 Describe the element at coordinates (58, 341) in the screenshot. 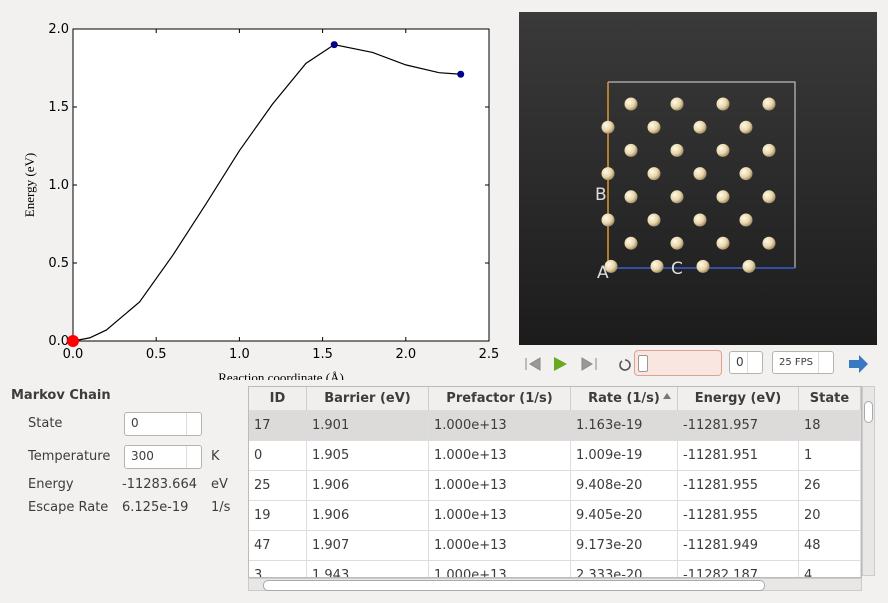

I see `y-tick-label: 0.0` at that location.